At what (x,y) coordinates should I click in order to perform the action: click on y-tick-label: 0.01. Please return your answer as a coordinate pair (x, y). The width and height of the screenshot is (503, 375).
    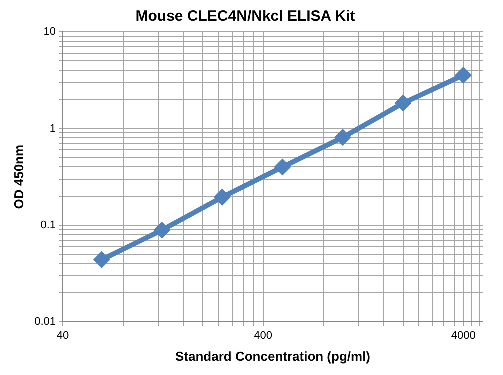
    Looking at the image, I should click on (45, 322).